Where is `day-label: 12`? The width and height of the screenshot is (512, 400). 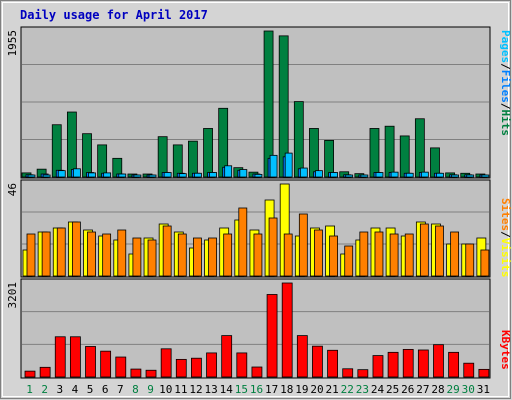
day-label: 12 is located at coordinates (195, 389).